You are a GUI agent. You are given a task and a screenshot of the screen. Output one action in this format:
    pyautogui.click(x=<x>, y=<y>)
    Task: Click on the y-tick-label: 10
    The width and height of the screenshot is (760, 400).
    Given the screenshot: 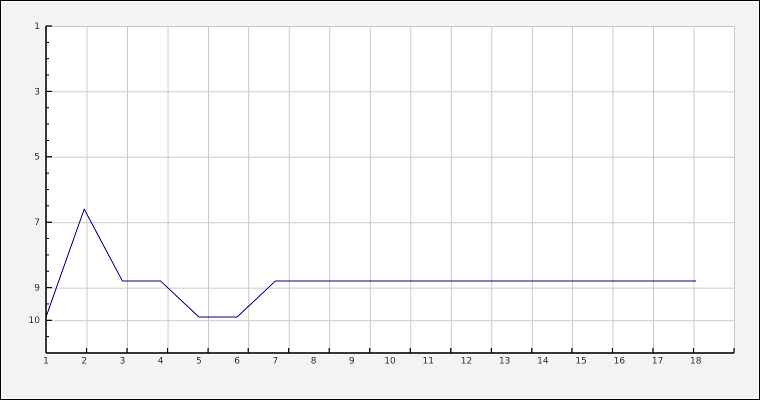 What is the action you would take?
    pyautogui.click(x=34, y=321)
    